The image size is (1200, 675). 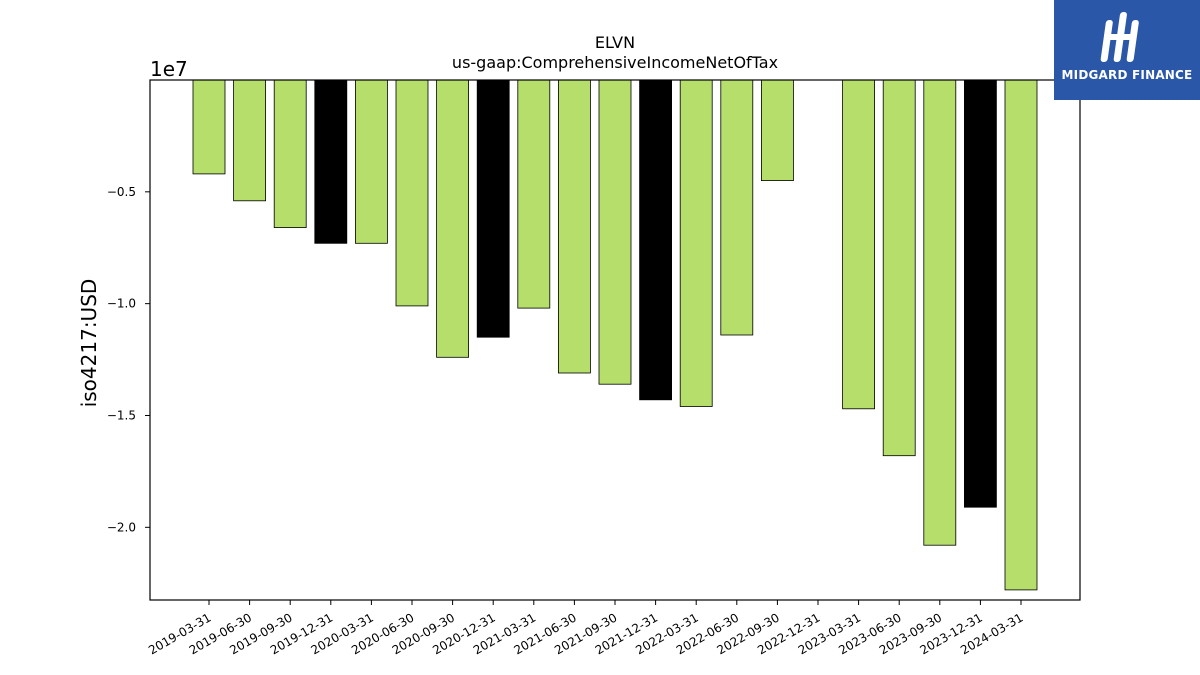 I want to click on y-tick-label: −0.5, so click(x=121, y=192).